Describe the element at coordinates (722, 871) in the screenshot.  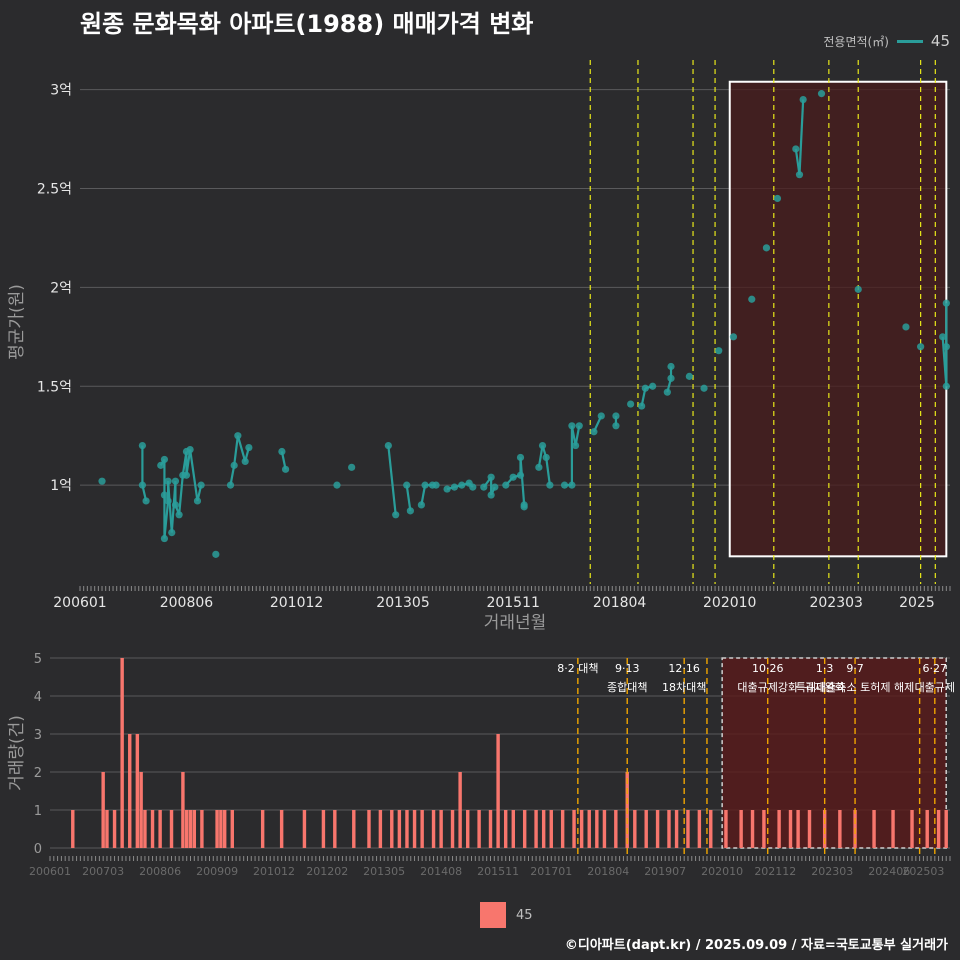
I see `bottom-x-tick-label: 202010` at that location.